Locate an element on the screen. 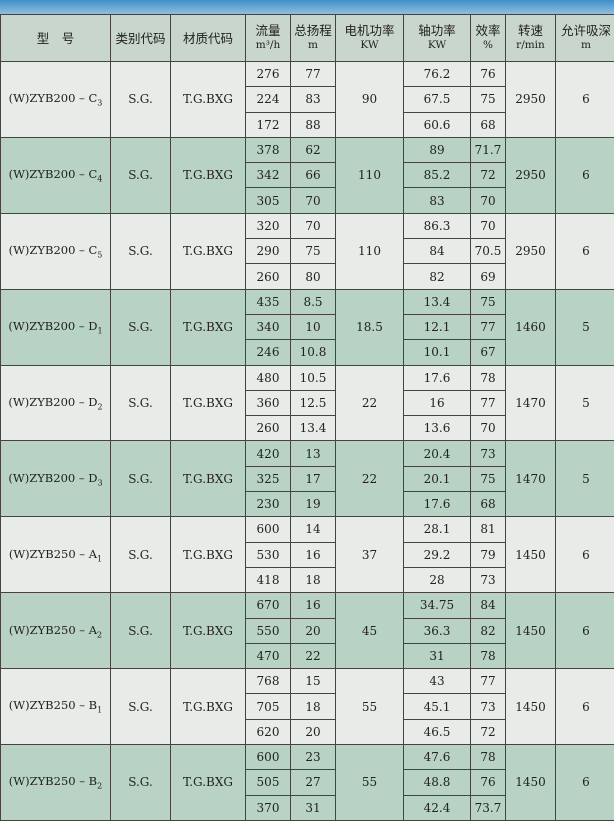 The image size is (614, 821). header-material: 材质代码 is located at coordinates (208, 38).